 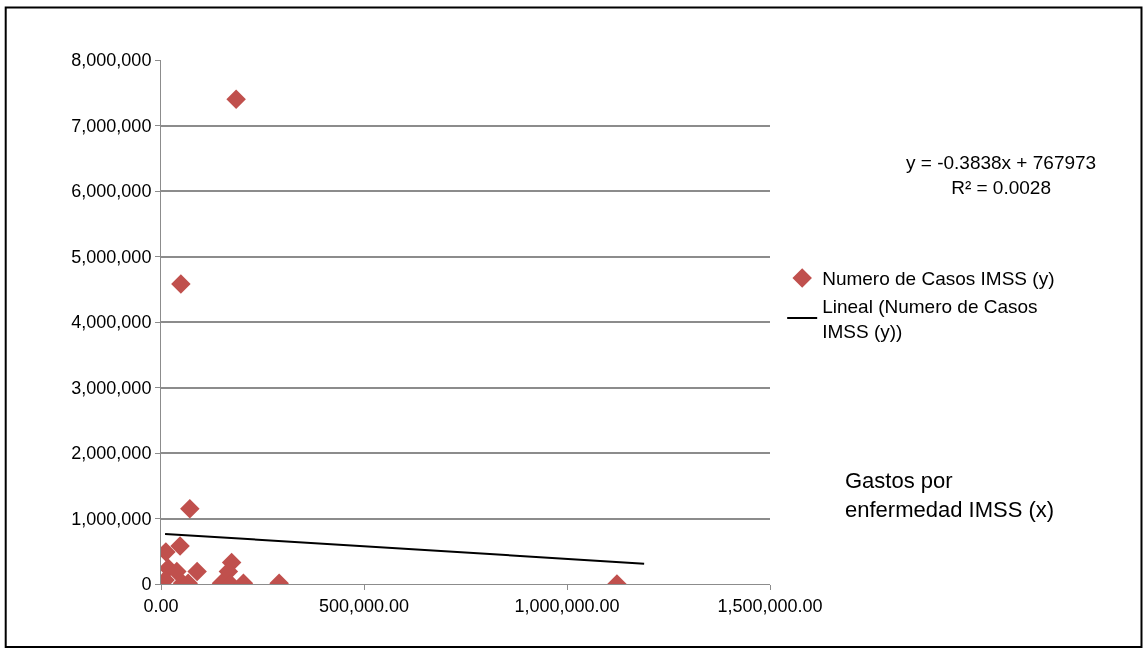 I want to click on legend-label: Lineal (Numero de Casos IMSS (y)), so click(x=930, y=319).